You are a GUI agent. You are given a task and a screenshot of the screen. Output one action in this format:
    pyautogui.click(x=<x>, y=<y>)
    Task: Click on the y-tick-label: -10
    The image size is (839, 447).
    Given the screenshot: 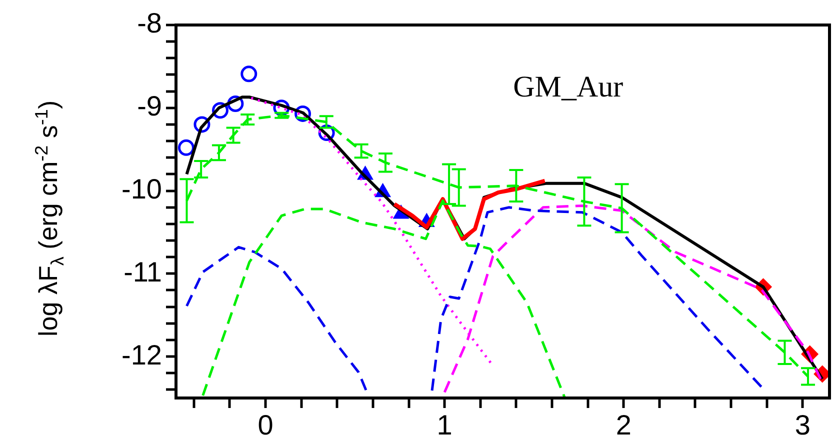 What is the action you would take?
    pyautogui.click(x=142, y=188)
    